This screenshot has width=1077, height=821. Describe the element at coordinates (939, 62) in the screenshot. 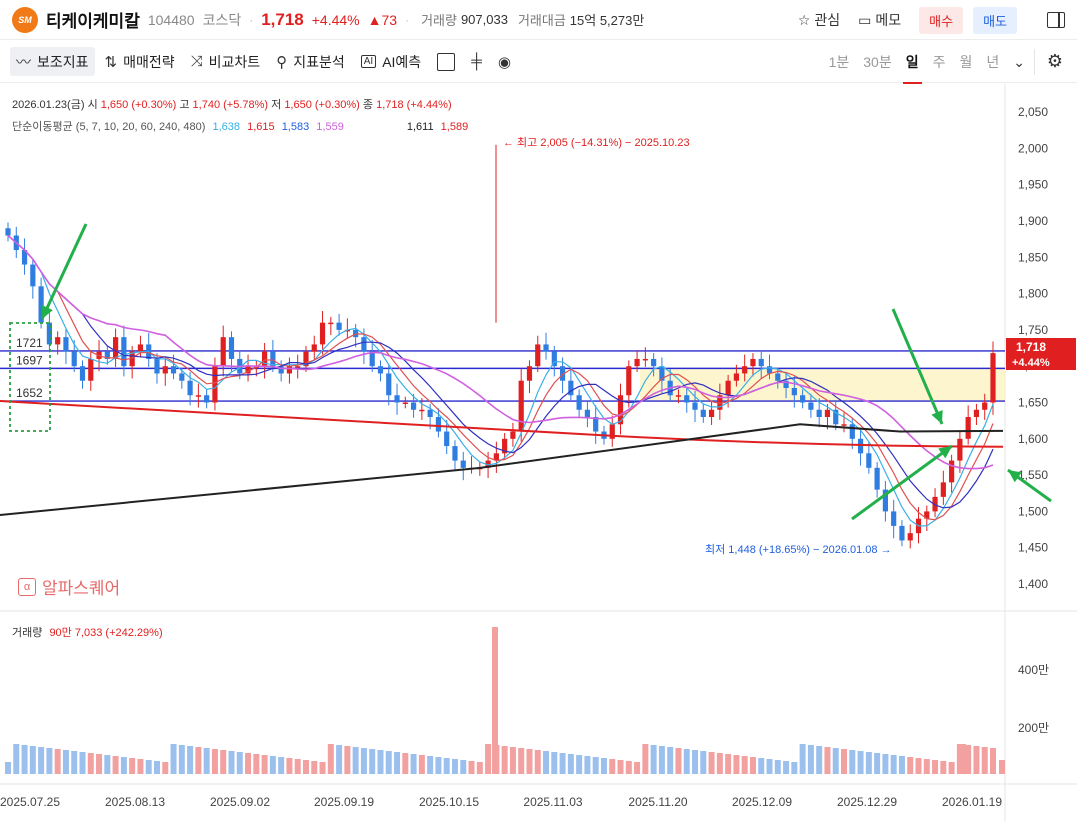

I see `period-week: 주` at that location.